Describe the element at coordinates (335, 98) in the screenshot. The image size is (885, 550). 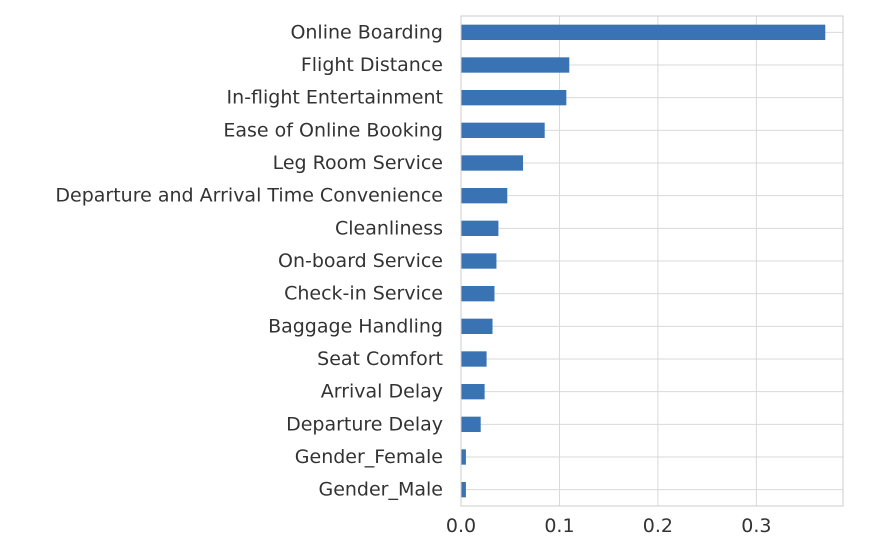
I see `category-label: In-flight Entertainment` at that location.